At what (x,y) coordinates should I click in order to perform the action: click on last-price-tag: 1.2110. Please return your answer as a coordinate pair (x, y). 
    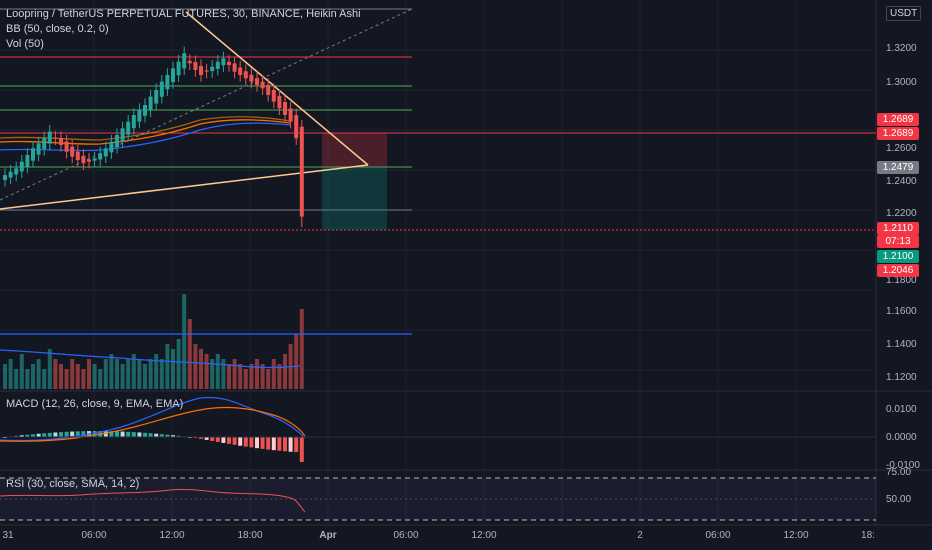
    Looking at the image, I should click on (898, 228).